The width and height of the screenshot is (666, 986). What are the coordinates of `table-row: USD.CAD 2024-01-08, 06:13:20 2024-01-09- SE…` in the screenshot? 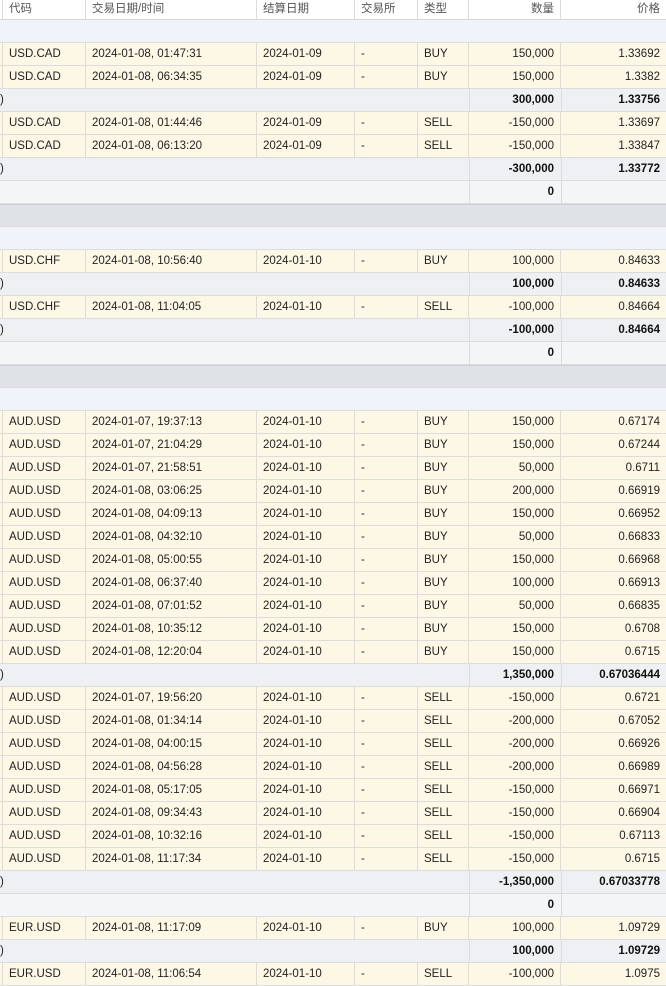 It's located at (333, 146).